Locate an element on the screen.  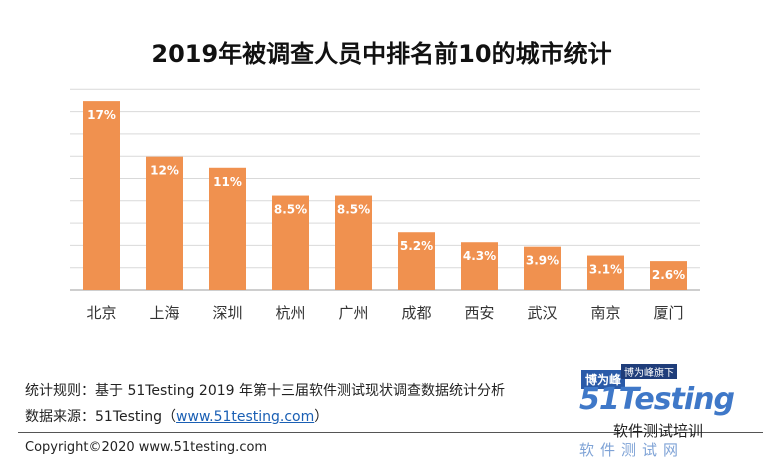
value-label: 3.9% is located at coordinates (542, 261).